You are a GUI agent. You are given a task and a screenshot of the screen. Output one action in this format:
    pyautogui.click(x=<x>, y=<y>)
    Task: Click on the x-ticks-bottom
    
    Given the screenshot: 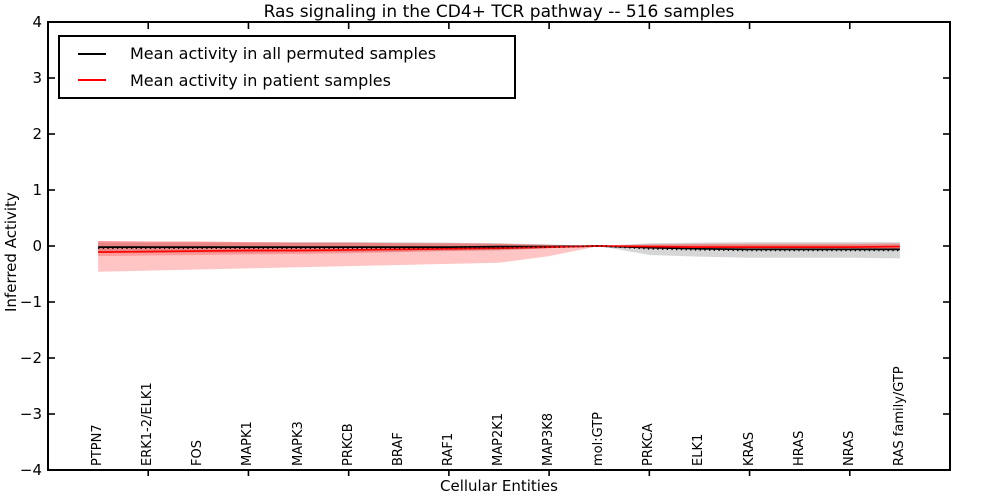 What is the action you would take?
    pyautogui.click(x=499, y=473)
    